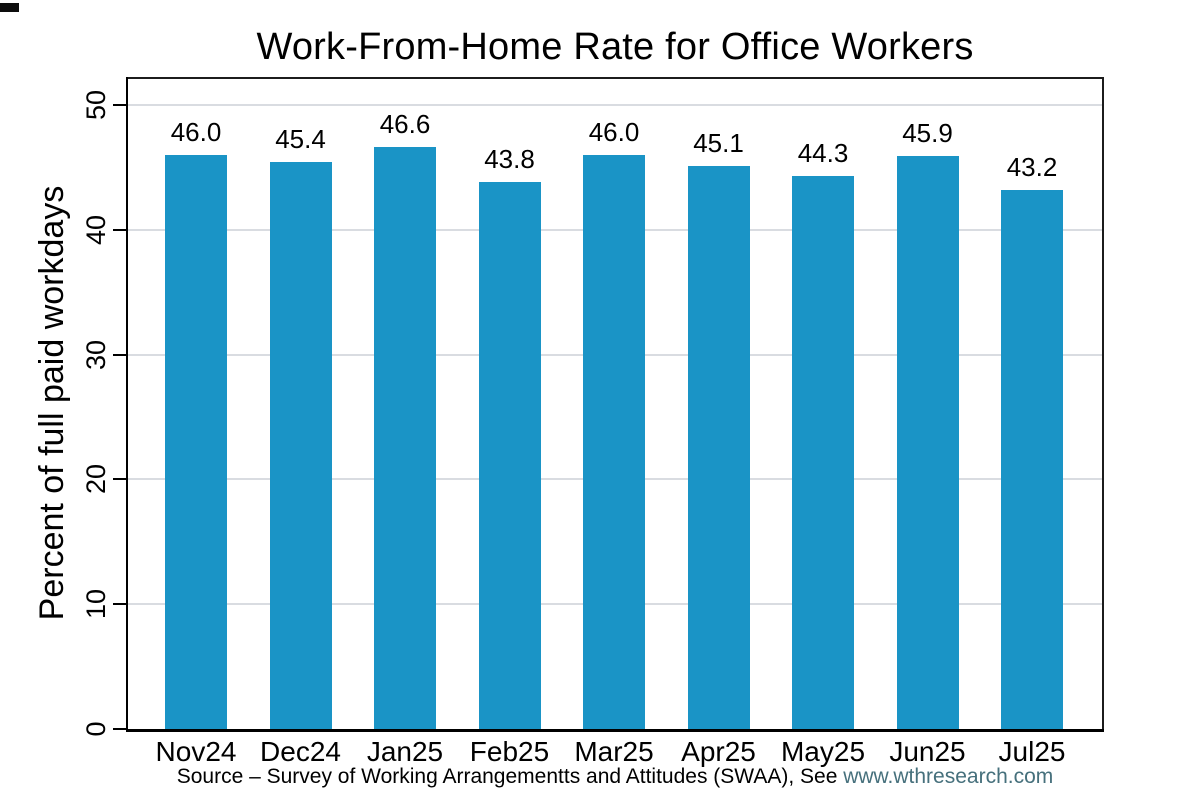  Describe the element at coordinates (718, 447) in the screenshot. I see `bar-Apr25` at that location.